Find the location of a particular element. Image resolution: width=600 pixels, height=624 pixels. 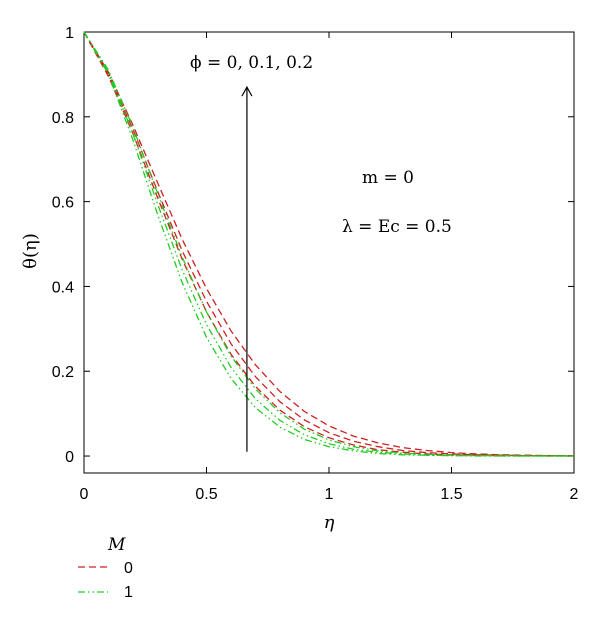

x-tick-label: 1 is located at coordinates (329, 494).